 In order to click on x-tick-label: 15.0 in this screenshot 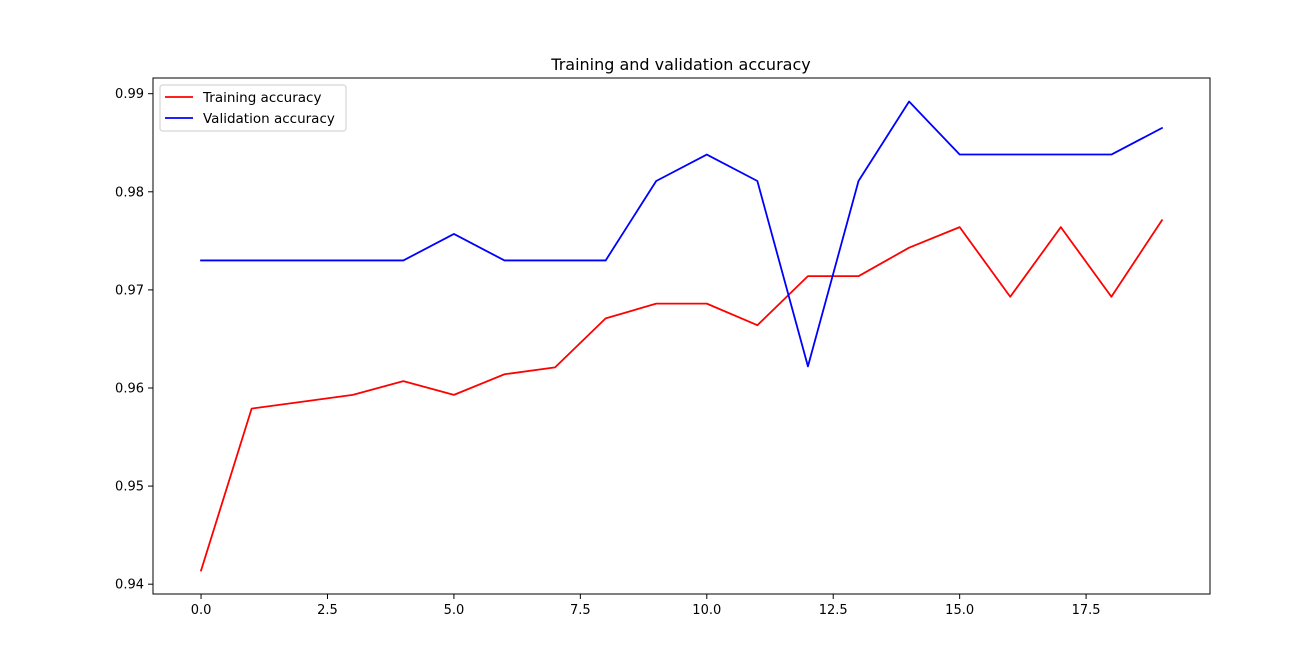, I will do `click(959, 610)`.